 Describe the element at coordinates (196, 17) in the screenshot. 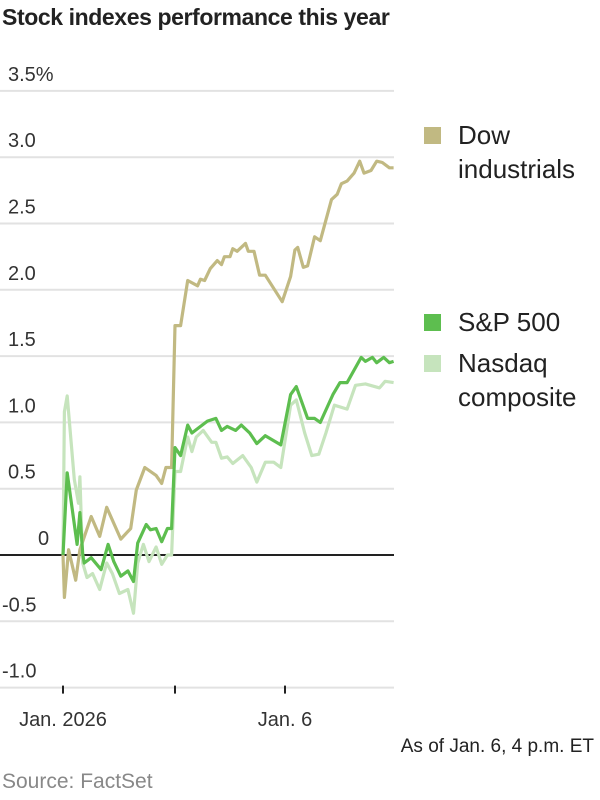

I see `chart-title: Stock indexes performance this year` at that location.